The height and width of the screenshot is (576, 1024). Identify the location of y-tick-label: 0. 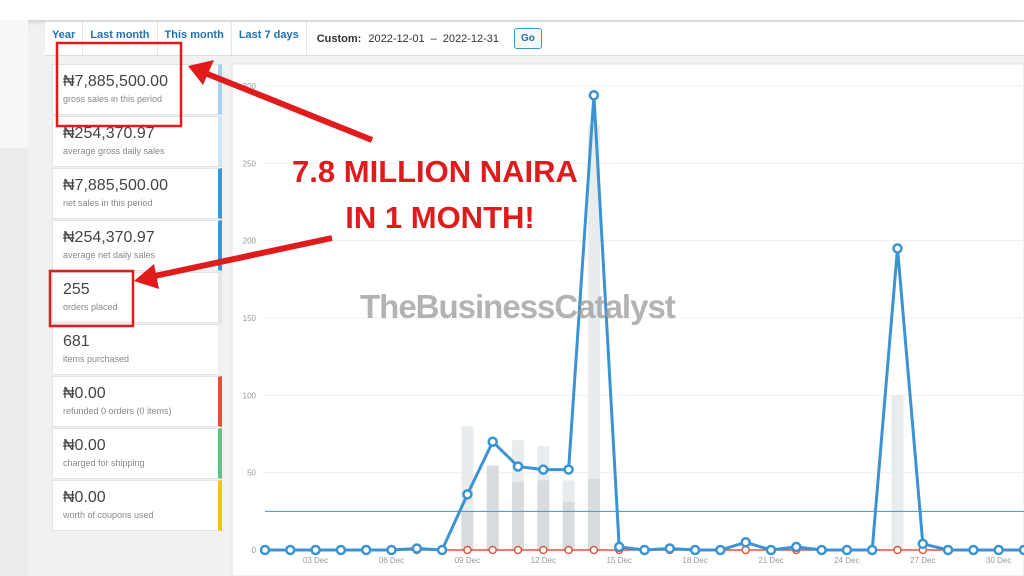
(254, 550).